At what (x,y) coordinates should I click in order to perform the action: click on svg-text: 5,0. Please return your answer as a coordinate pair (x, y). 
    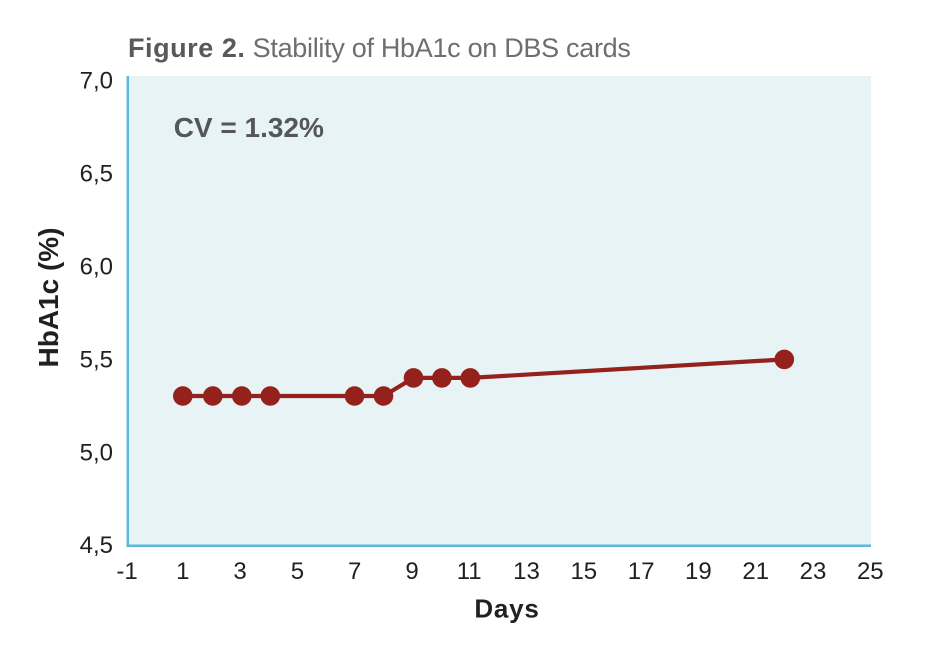
    Looking at the image, I should click on (96, 452).